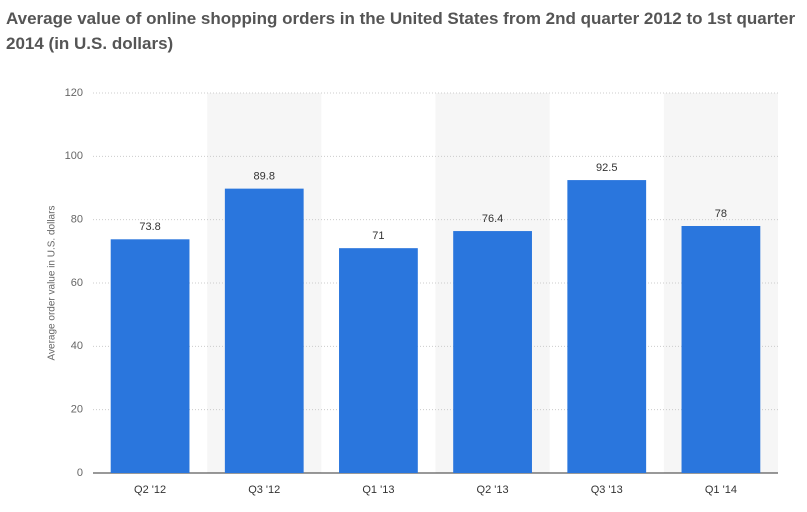 The image size is (807, 512). I want to click on x-tick-label: Q1 '14, so click(721, 490).